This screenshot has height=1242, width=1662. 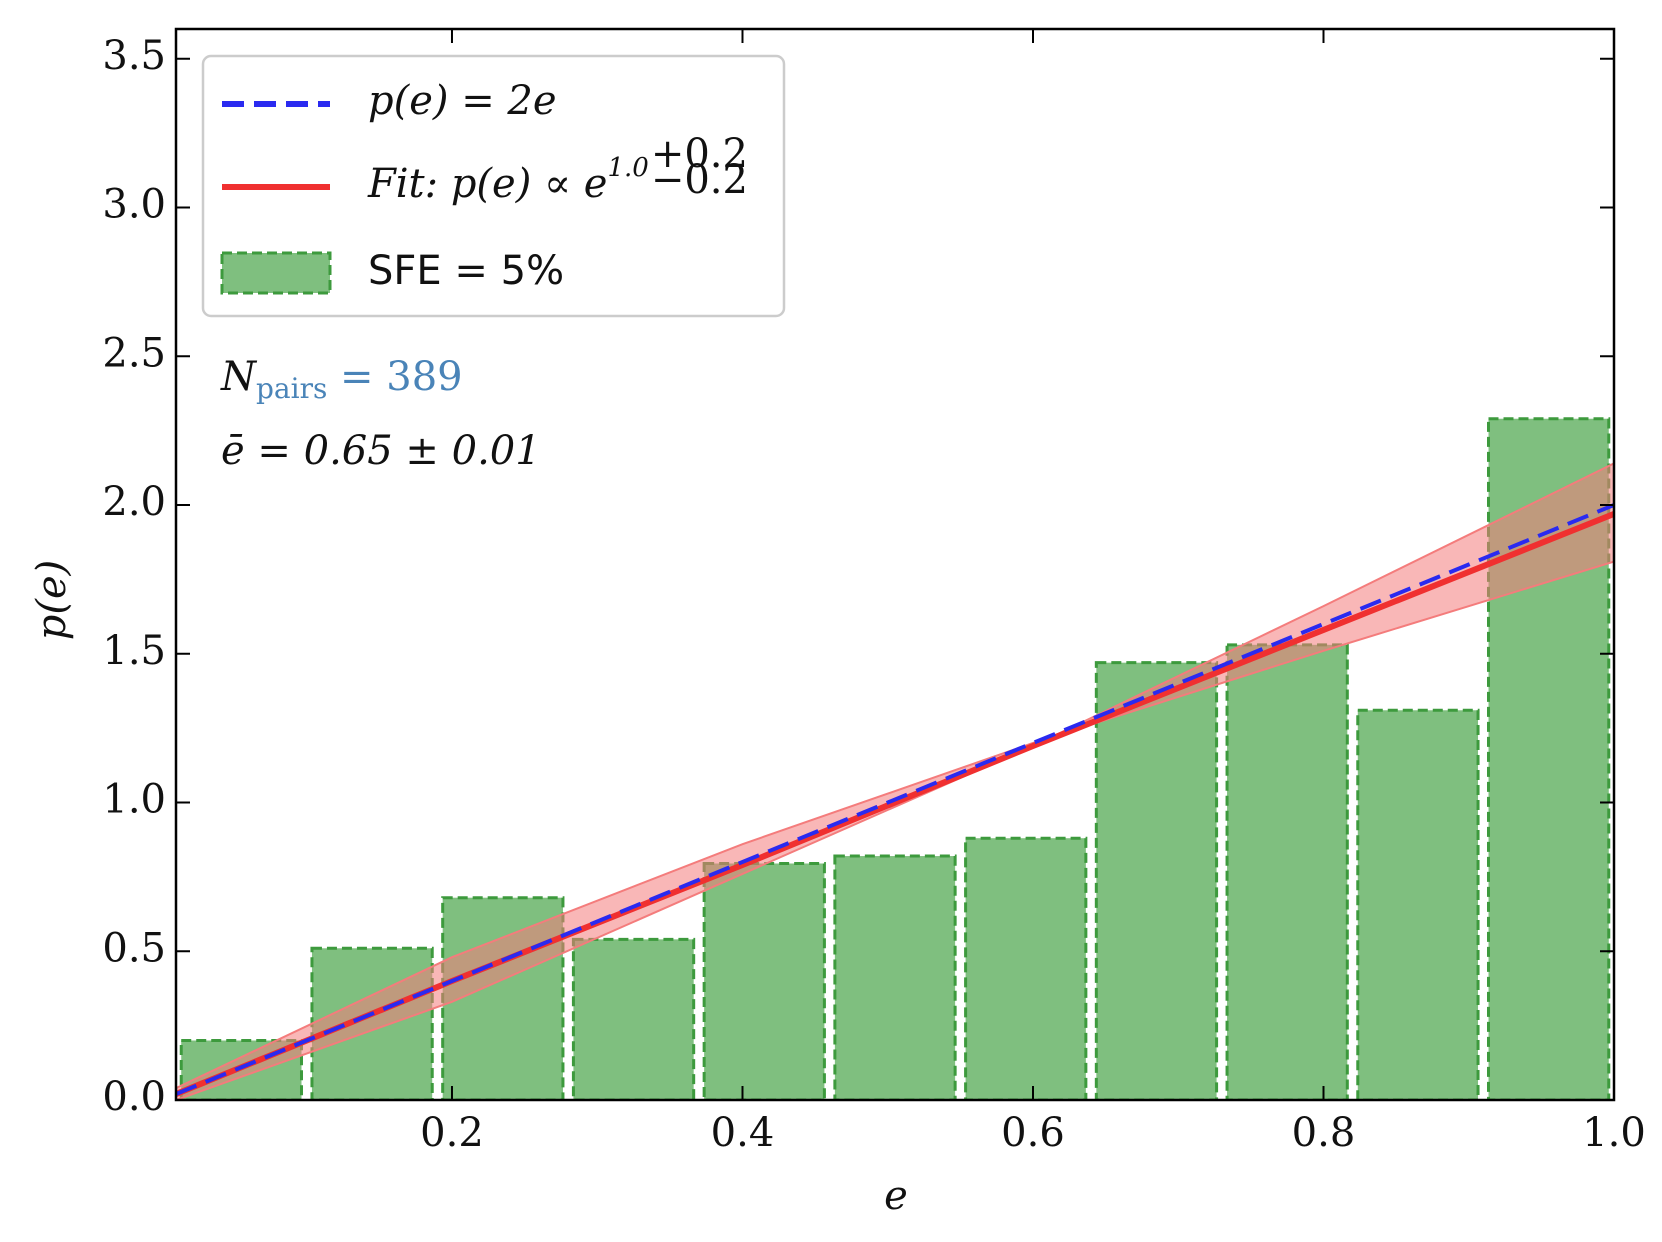 I want to click on legend-label: p(e) = 2e, so click(x=462, y=101).